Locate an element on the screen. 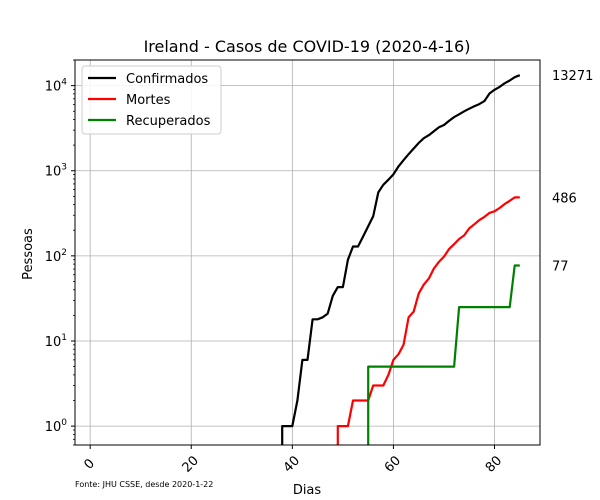  legend-entry: Mortes is located at coordinates (148, 100).